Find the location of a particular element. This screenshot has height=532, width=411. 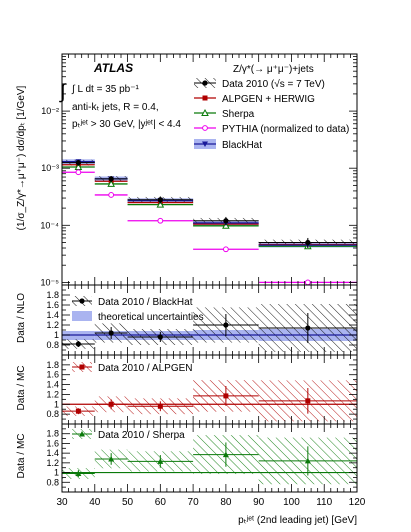

ratio-nlo-y-tick-label: 1.8 is located at coordinates (52, 295).